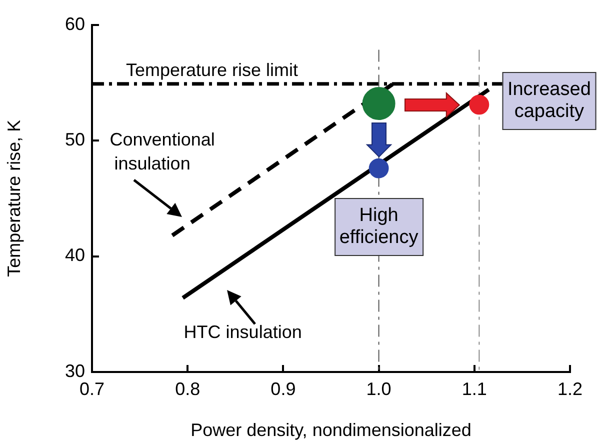 This screenshot has width=610, height=446. I want to click on x-tick-label: 0.7, so click(92, 388).